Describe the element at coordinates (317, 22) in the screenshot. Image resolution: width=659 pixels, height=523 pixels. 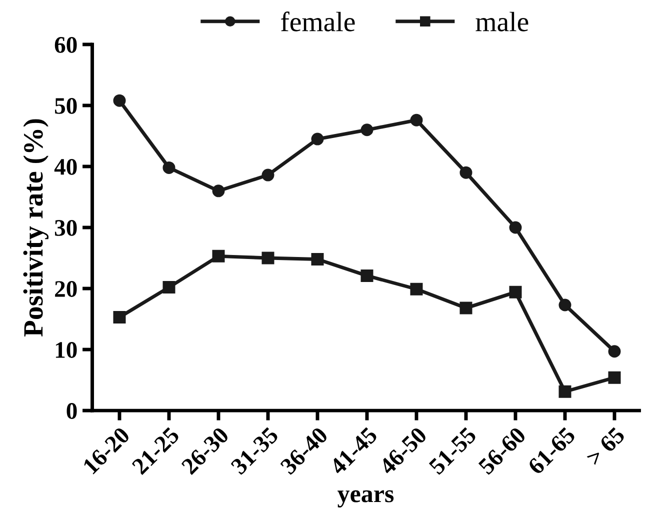
I see `legend-label: female` at that location.